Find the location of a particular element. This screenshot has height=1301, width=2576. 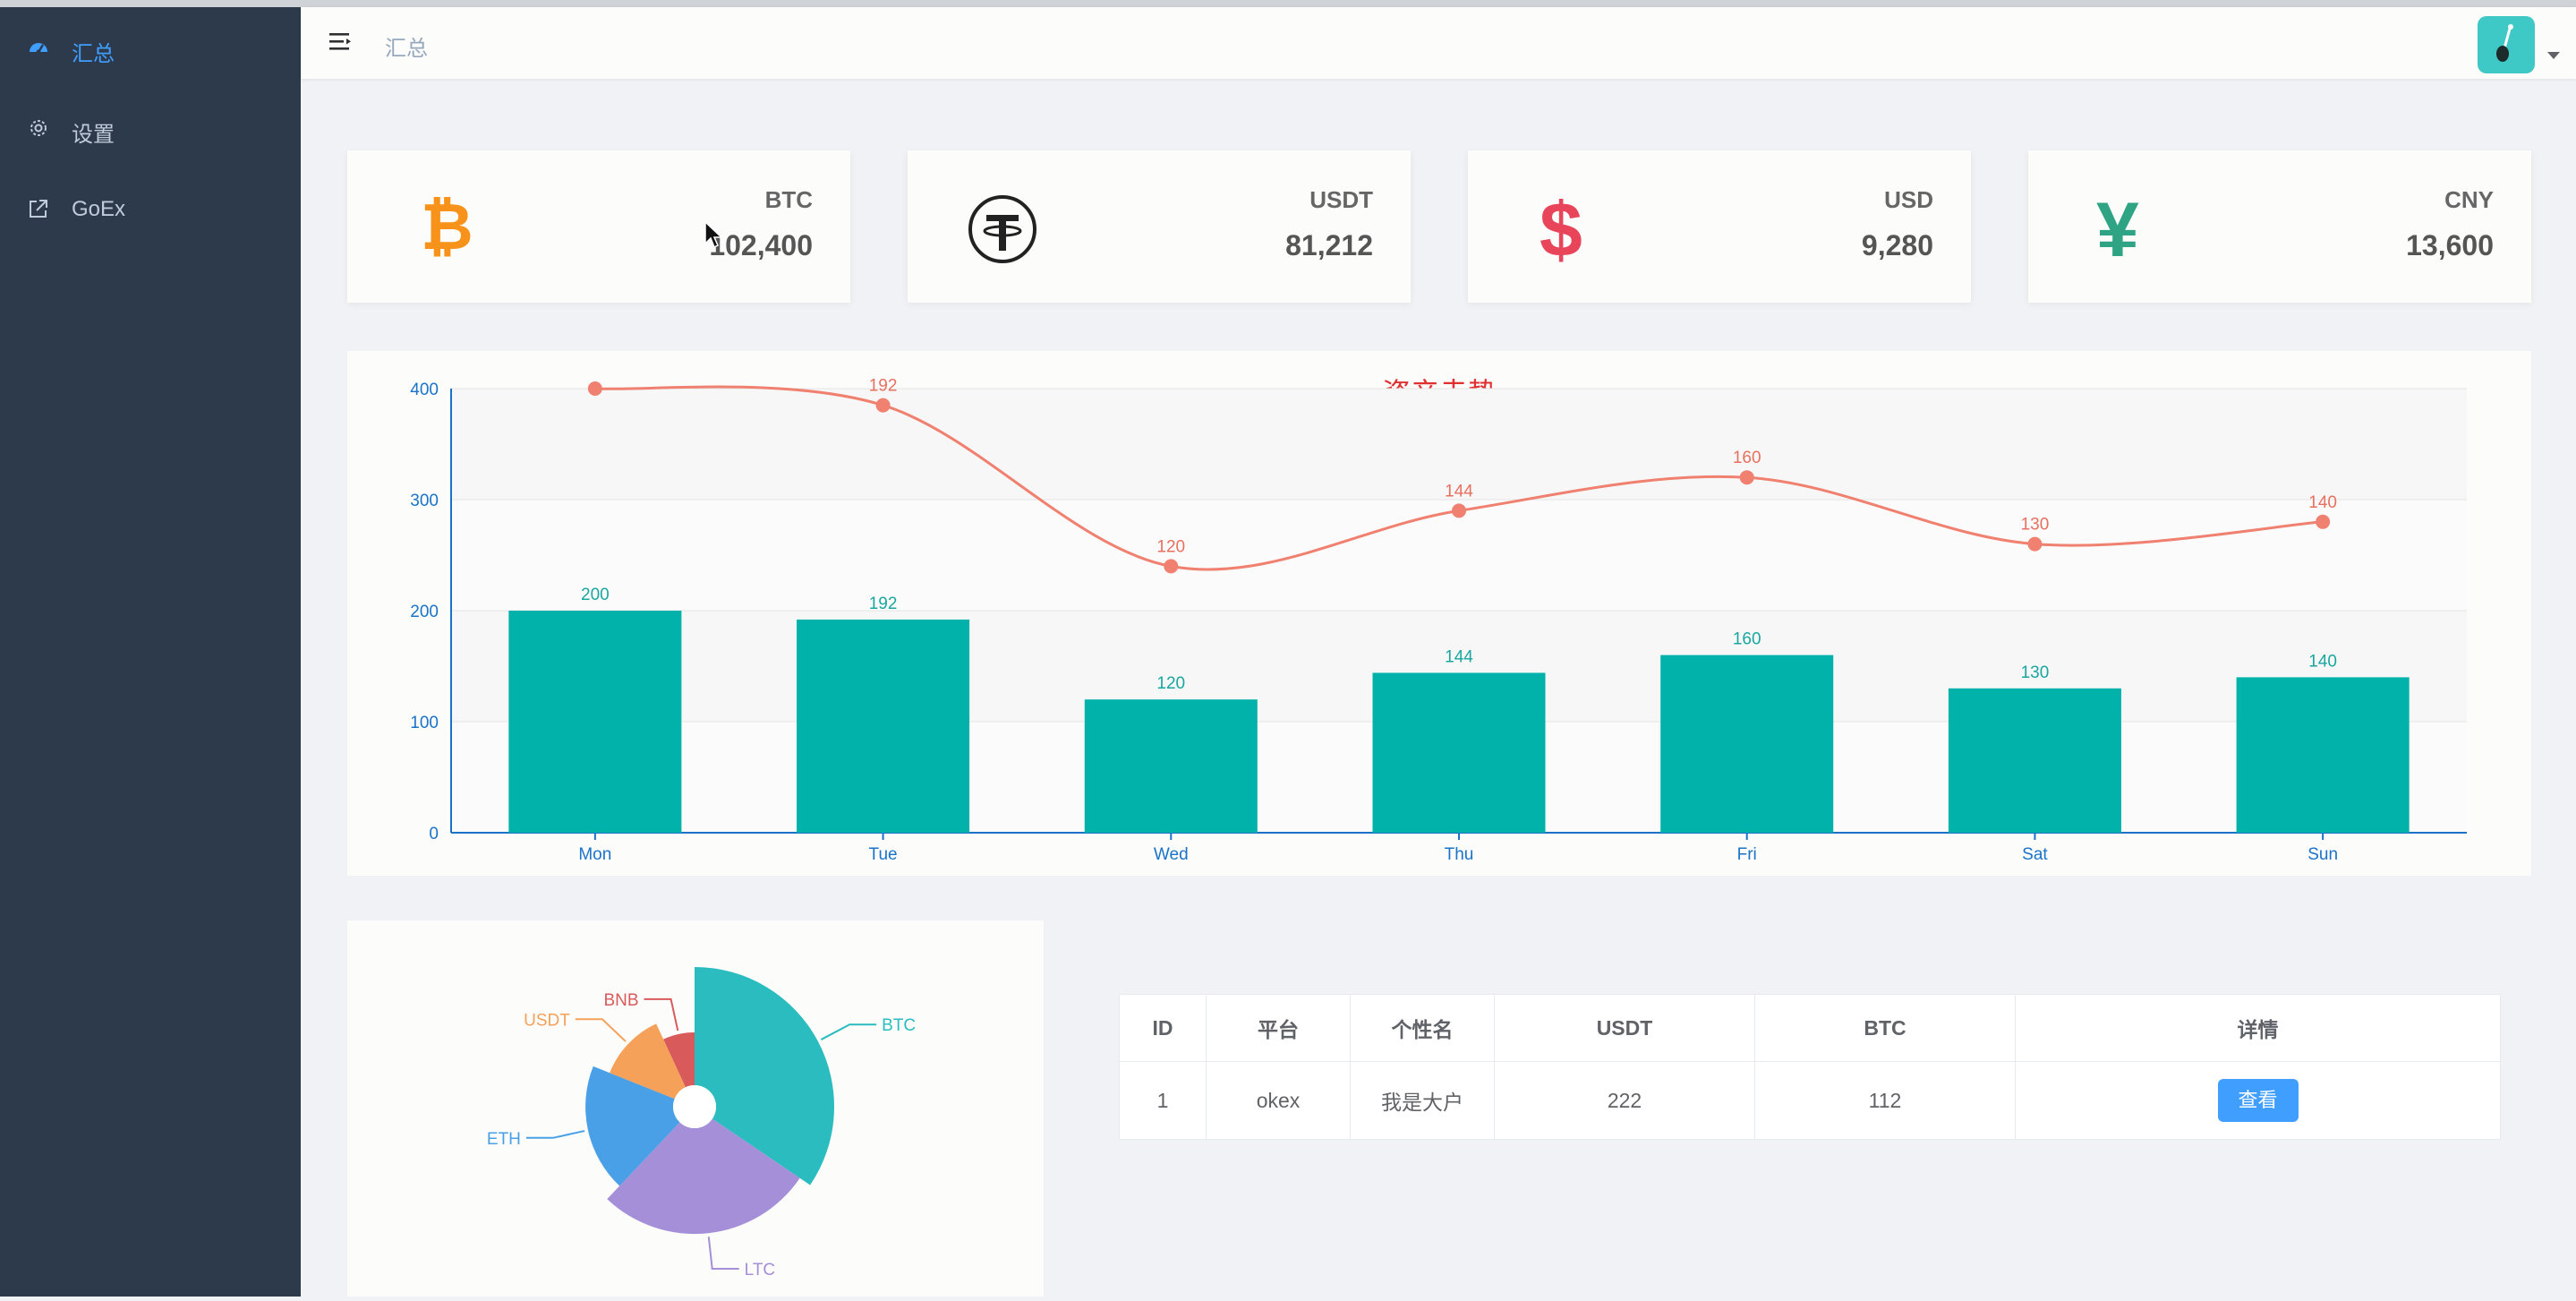

guitar-avatar-icon is located at coordinates (2504, 43).